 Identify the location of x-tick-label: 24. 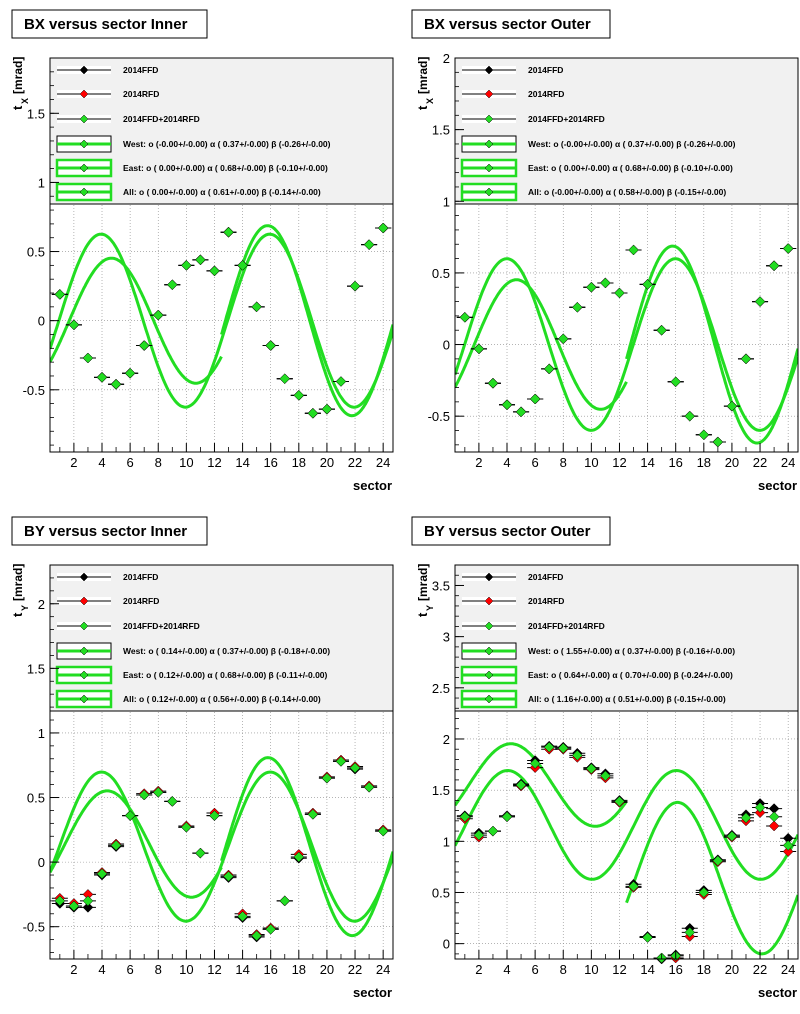
(788, 969).